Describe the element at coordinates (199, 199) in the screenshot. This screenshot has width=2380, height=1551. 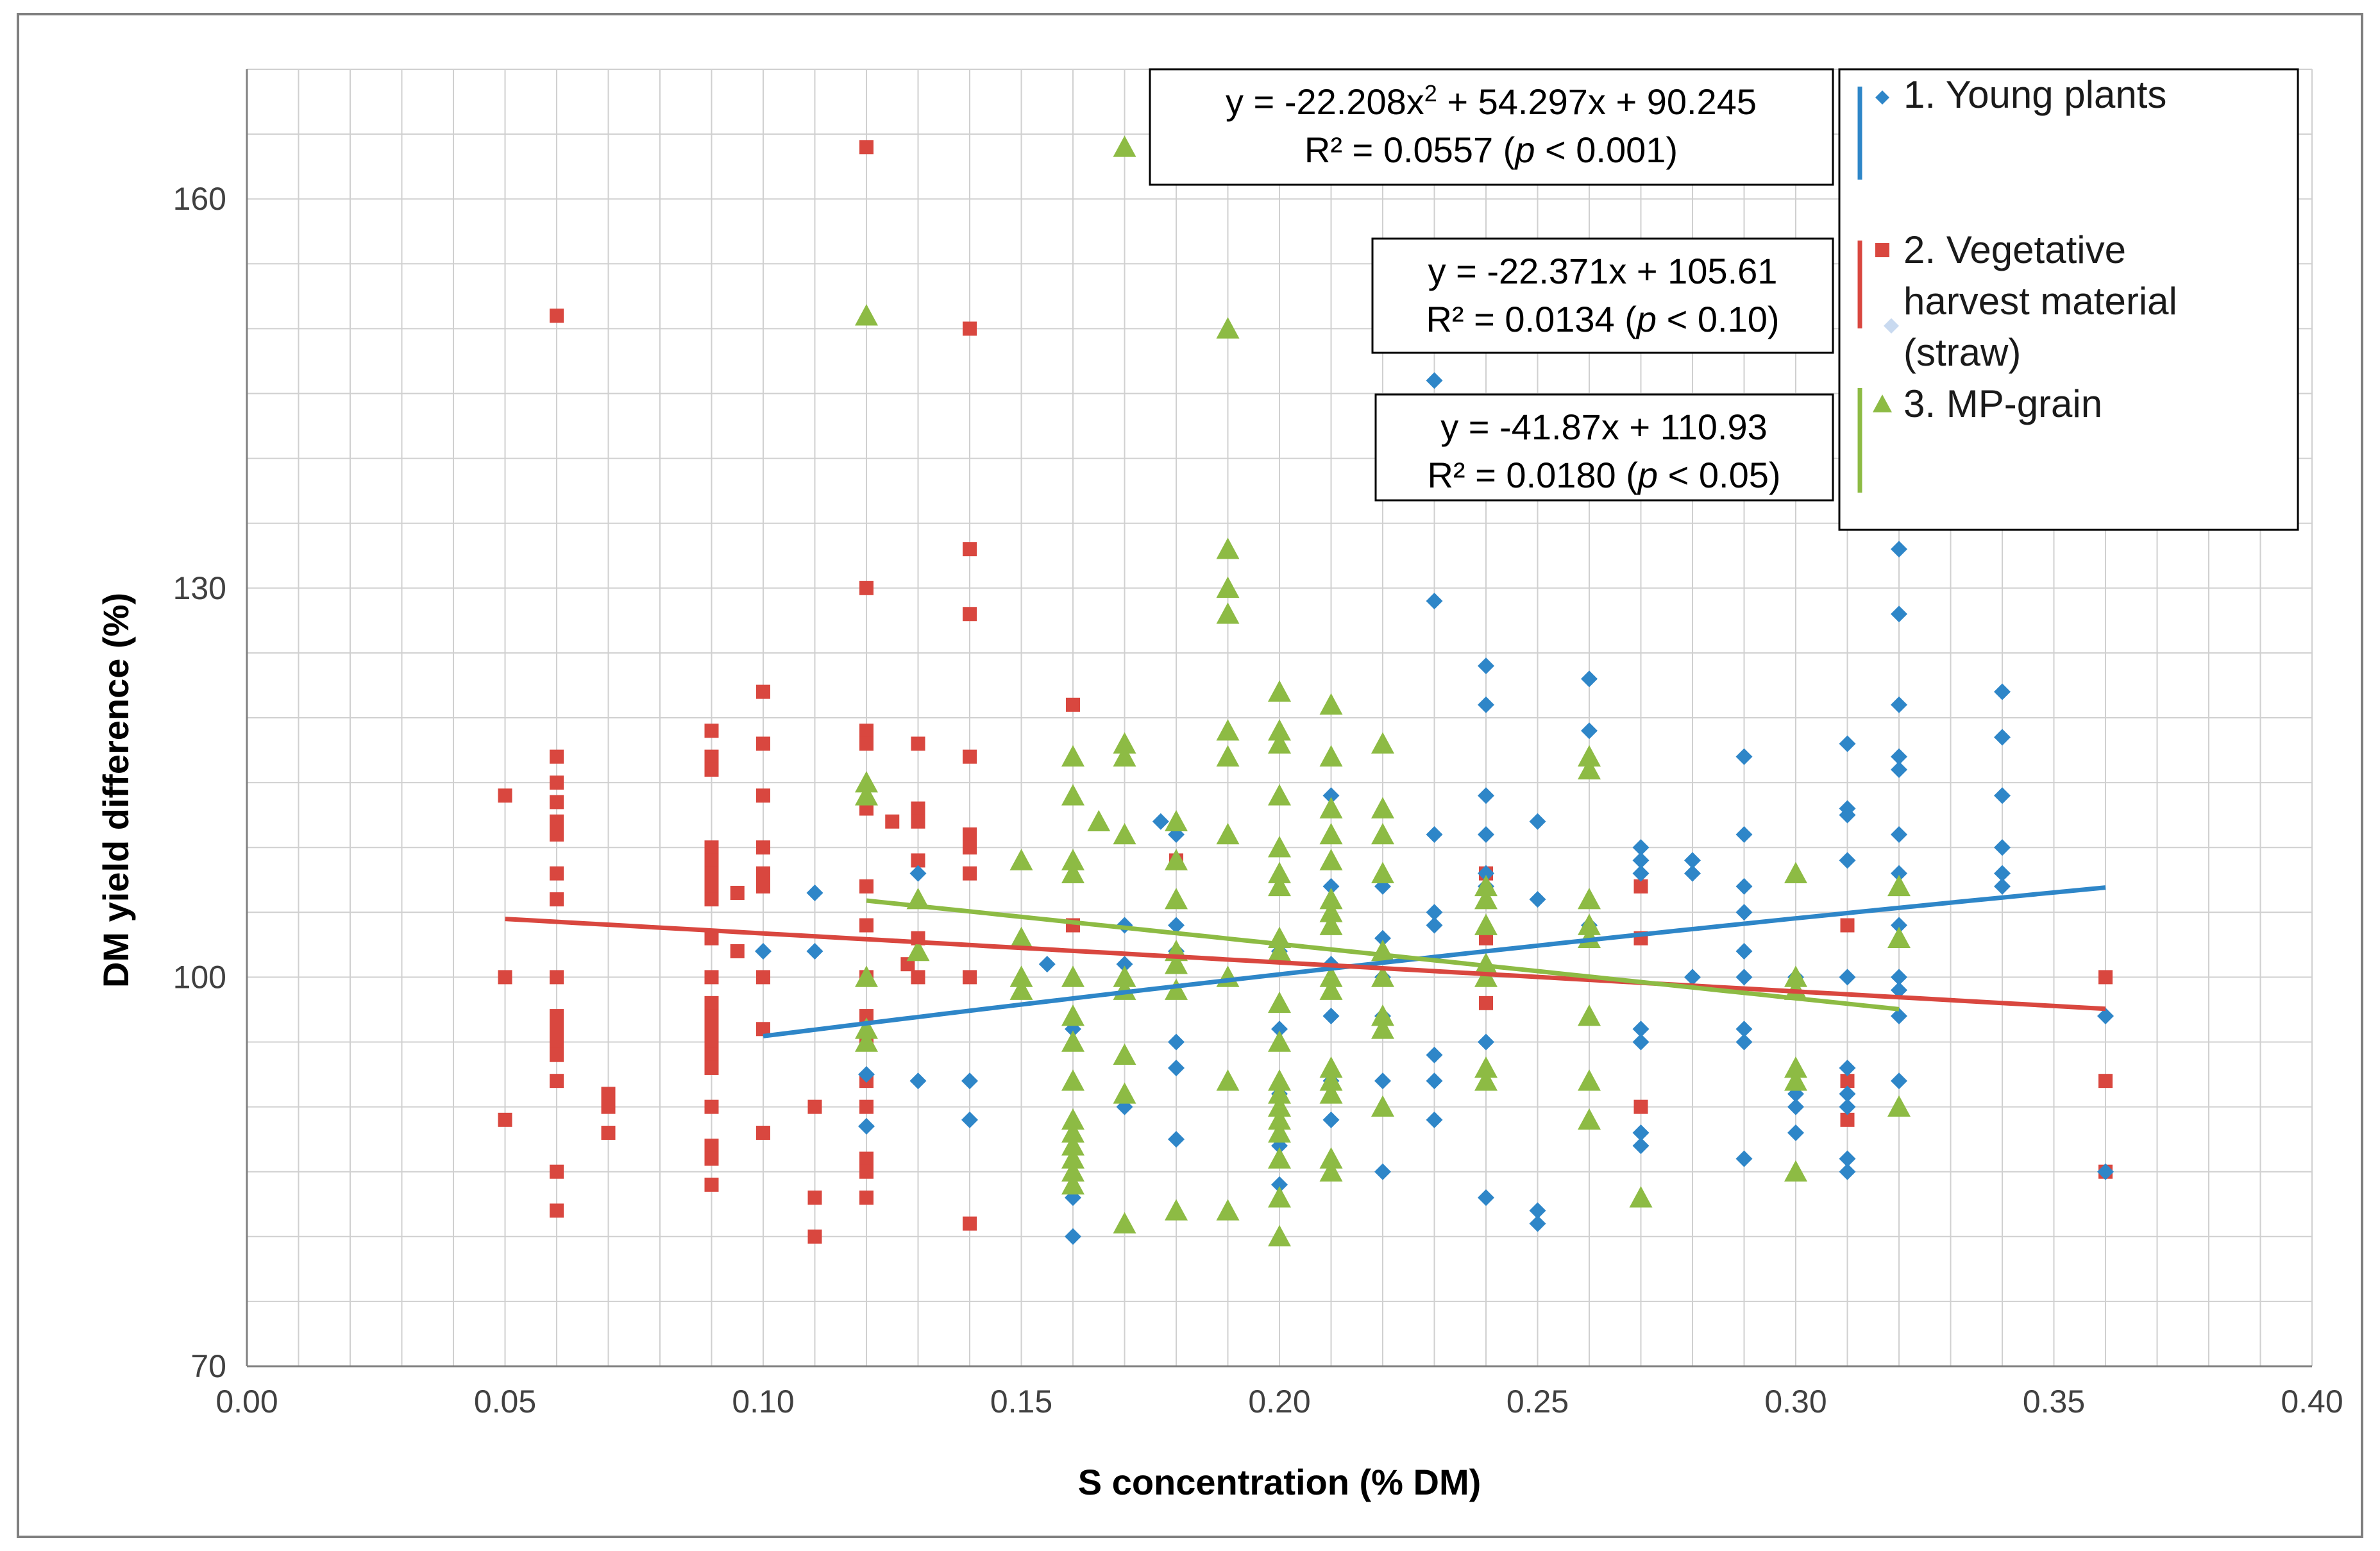
I see `y-tick-label: 160` at that location.